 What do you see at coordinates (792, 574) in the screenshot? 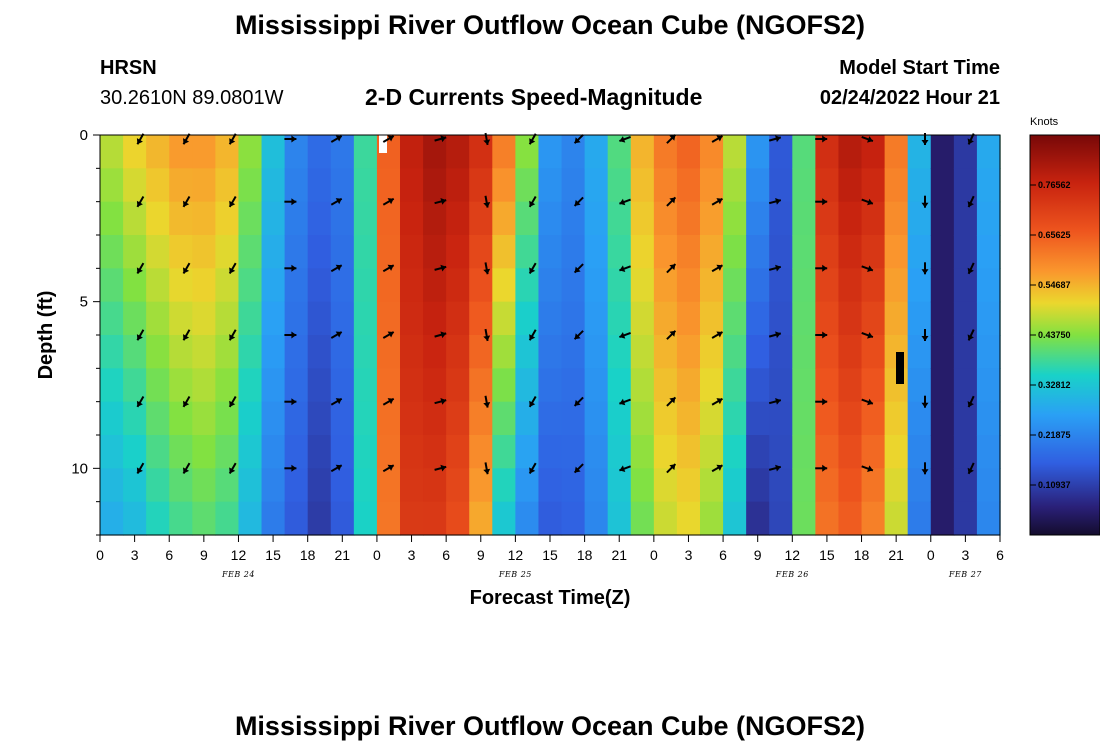
I see `date-label: FEB 26` at bounding box center [792, 574].